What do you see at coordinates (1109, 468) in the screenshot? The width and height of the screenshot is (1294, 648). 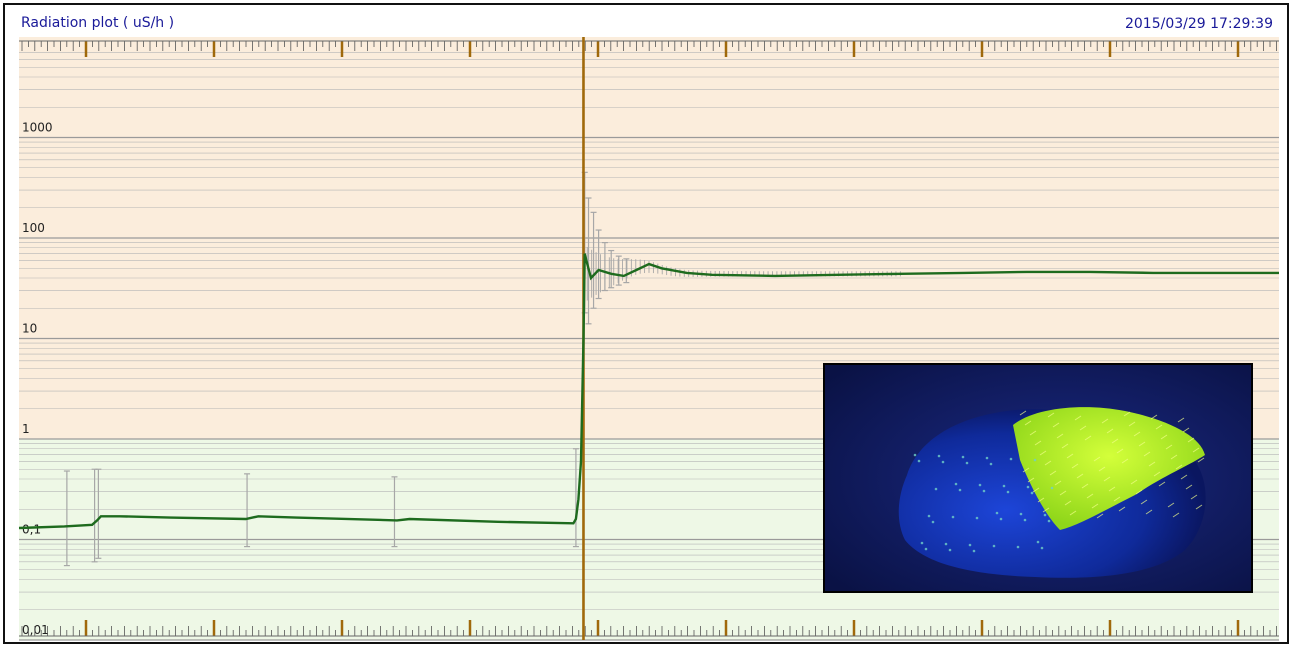 I see `fluorescent-crystal-shape` at bounding box center [1109, 468].